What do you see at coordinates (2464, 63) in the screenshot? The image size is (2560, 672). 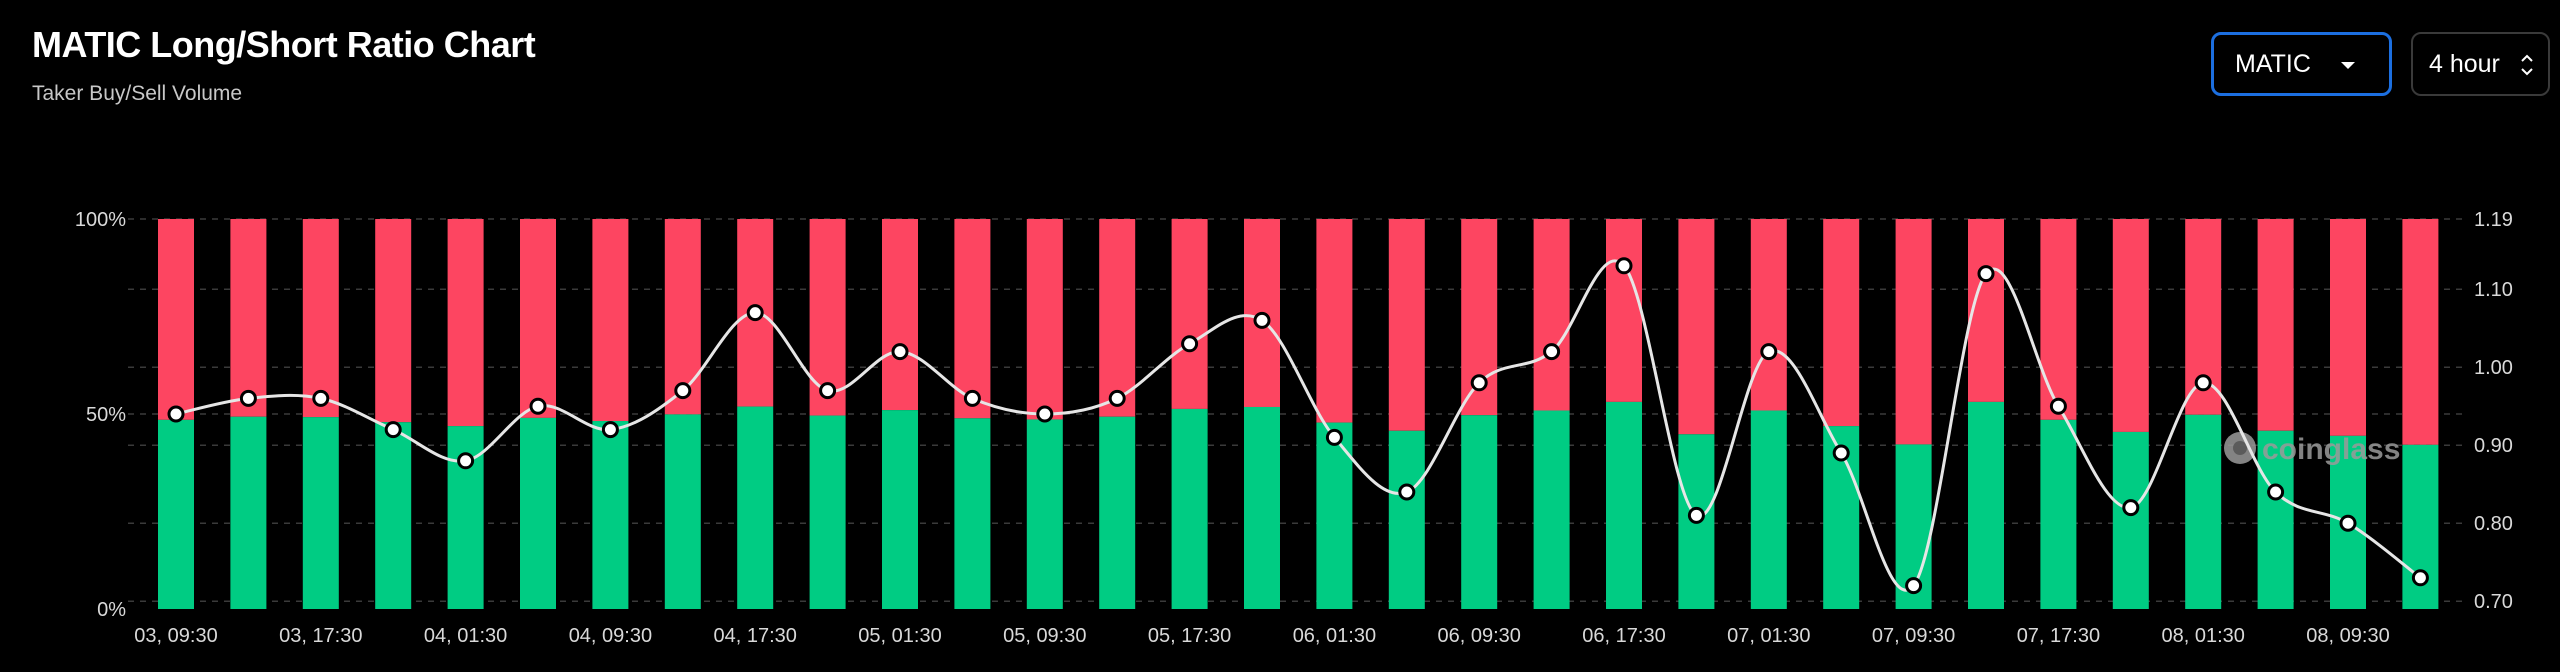 I see `interval-select-value: 4 hour` at bounding box center [2464, 63].